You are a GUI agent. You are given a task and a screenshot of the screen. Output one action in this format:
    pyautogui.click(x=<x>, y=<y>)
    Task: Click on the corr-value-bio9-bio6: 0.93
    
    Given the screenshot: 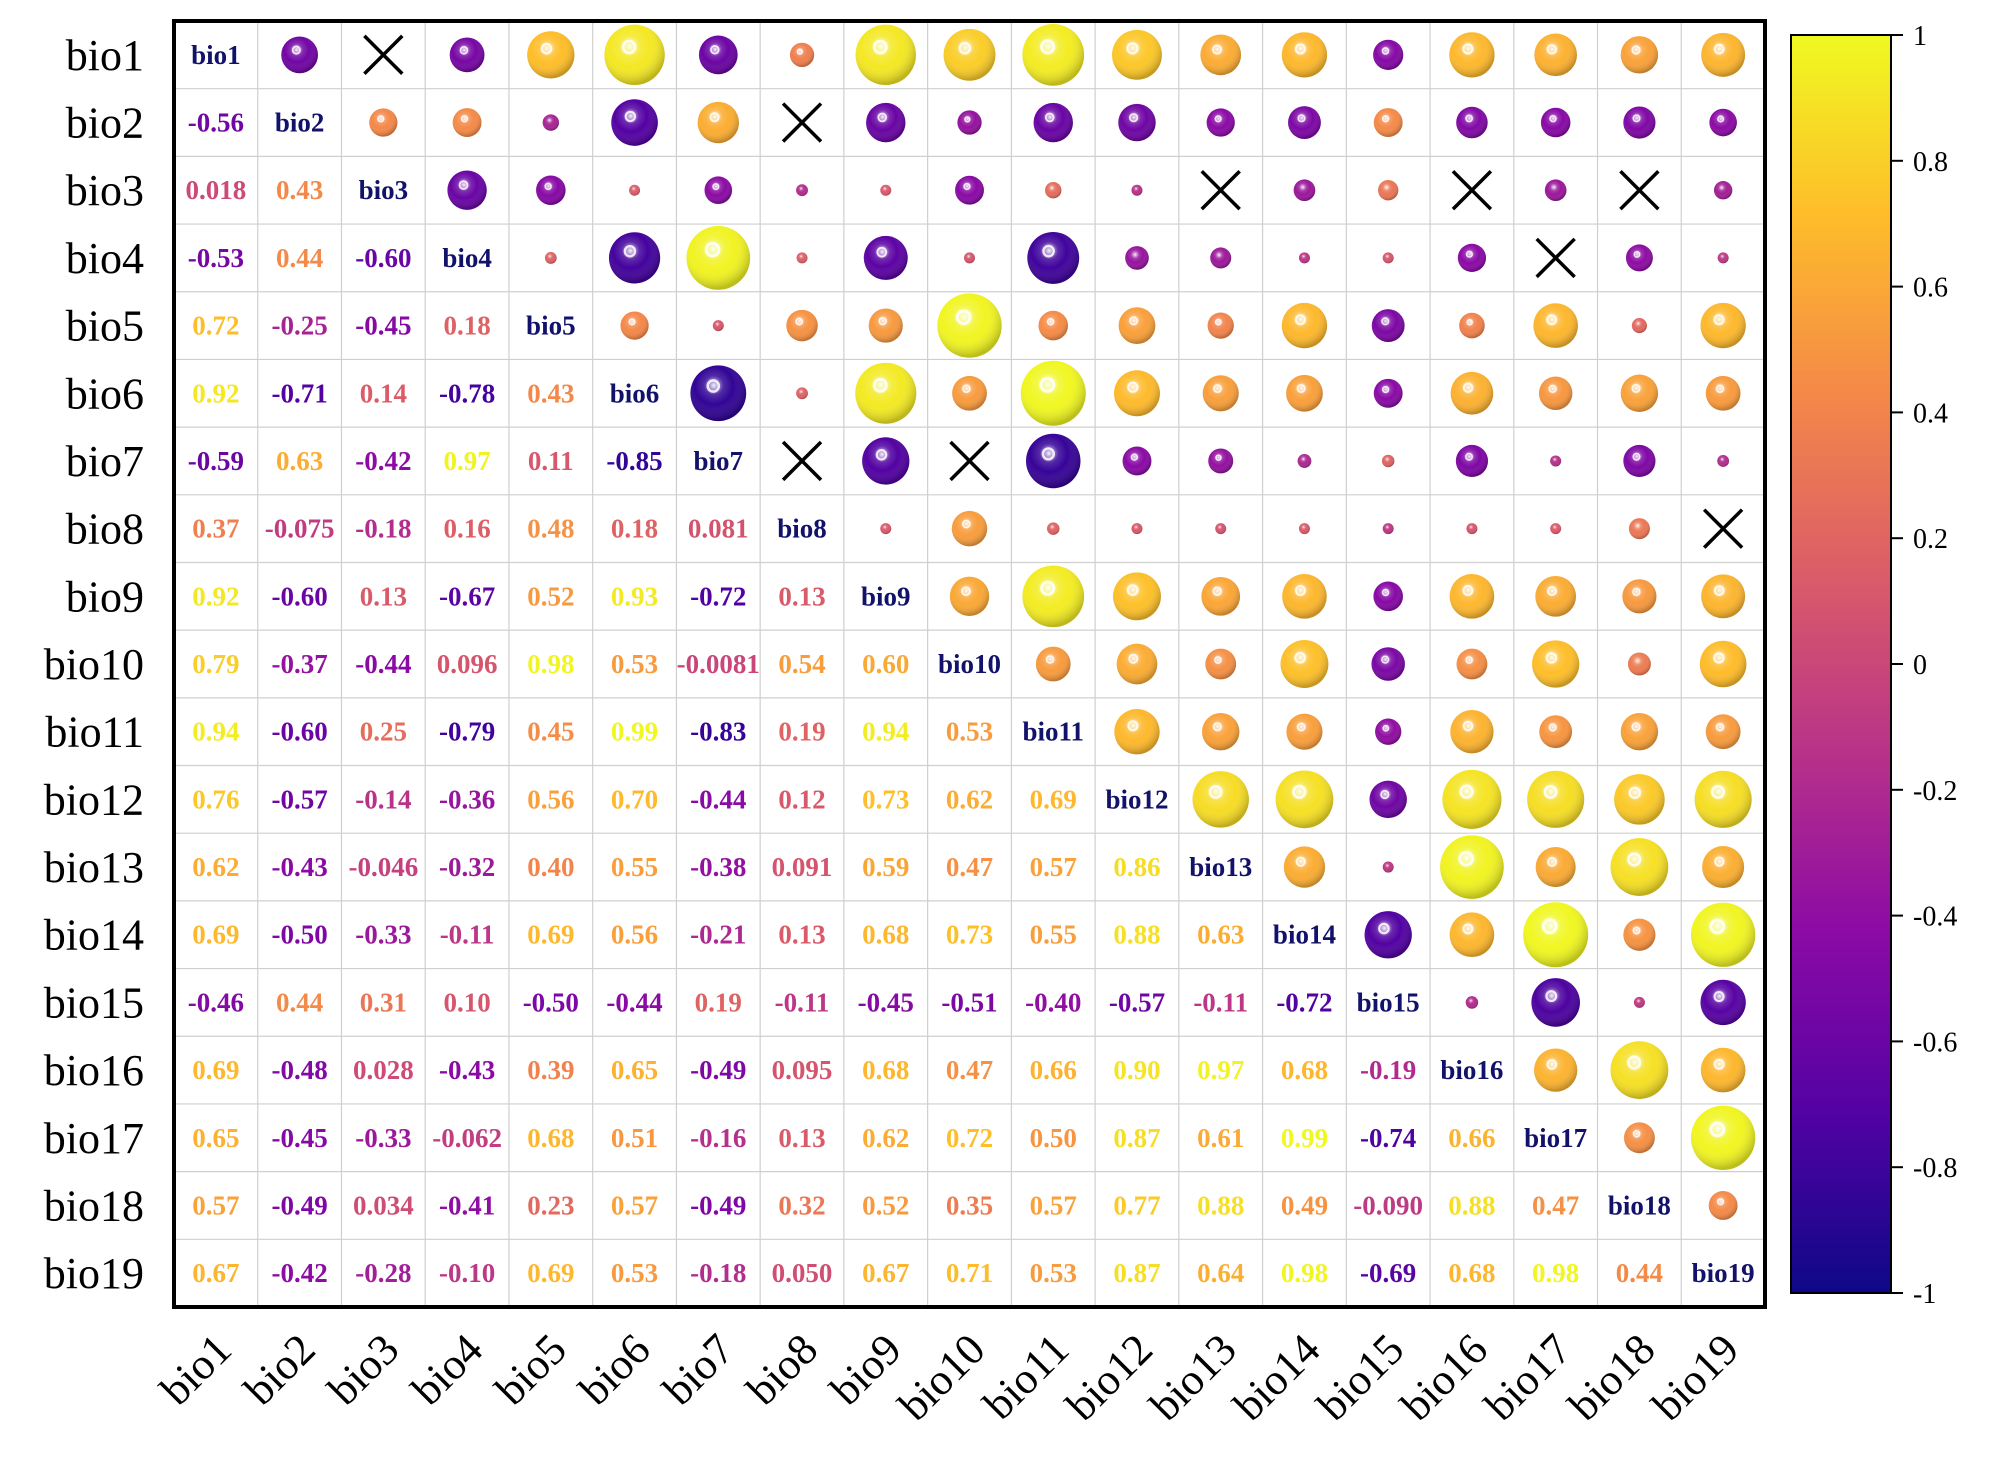 What is the action you would take?
    pyautogui.click(x=634, y=596)
    